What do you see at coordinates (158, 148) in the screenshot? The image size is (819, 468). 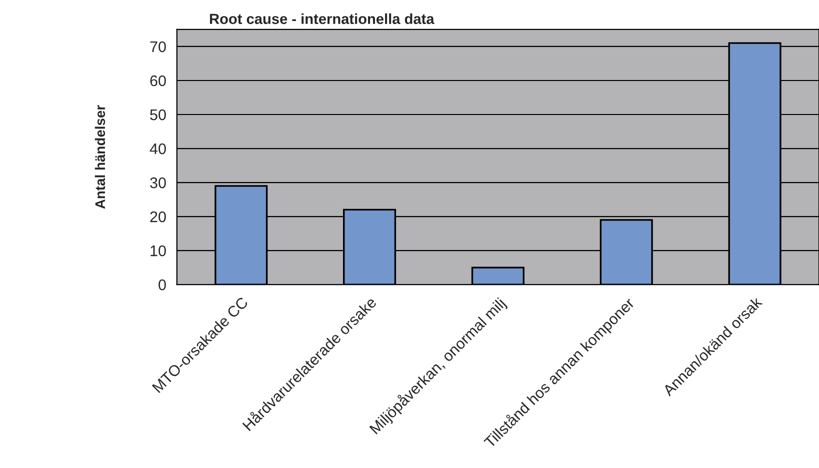 I see `y-tick-label: 40` at bounding box center [158, 148].